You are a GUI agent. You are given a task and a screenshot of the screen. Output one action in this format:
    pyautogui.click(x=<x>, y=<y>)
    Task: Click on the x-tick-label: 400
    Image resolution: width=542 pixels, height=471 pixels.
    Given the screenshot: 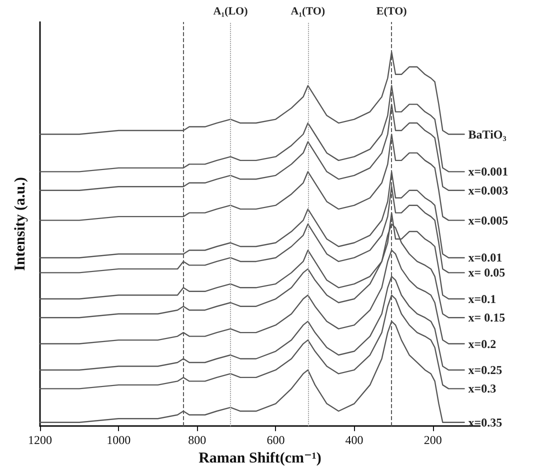 What is the action you would take?
    pyautogui.click(x=354, y=440)
    